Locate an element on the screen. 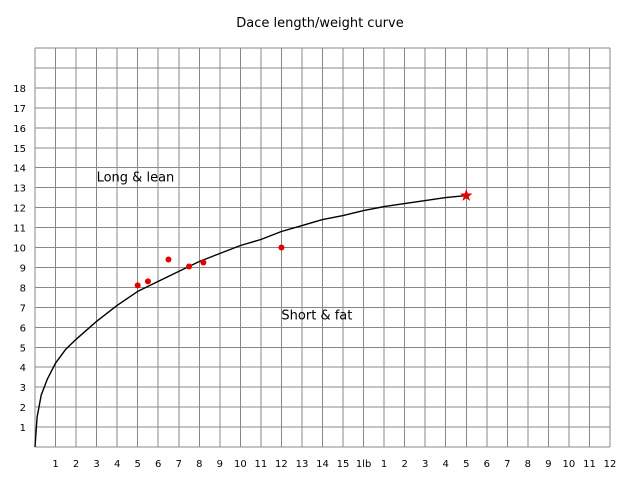 This screenshot has width=640, height=477. y-tick-label: 8 is located at coordinates (23, 288).